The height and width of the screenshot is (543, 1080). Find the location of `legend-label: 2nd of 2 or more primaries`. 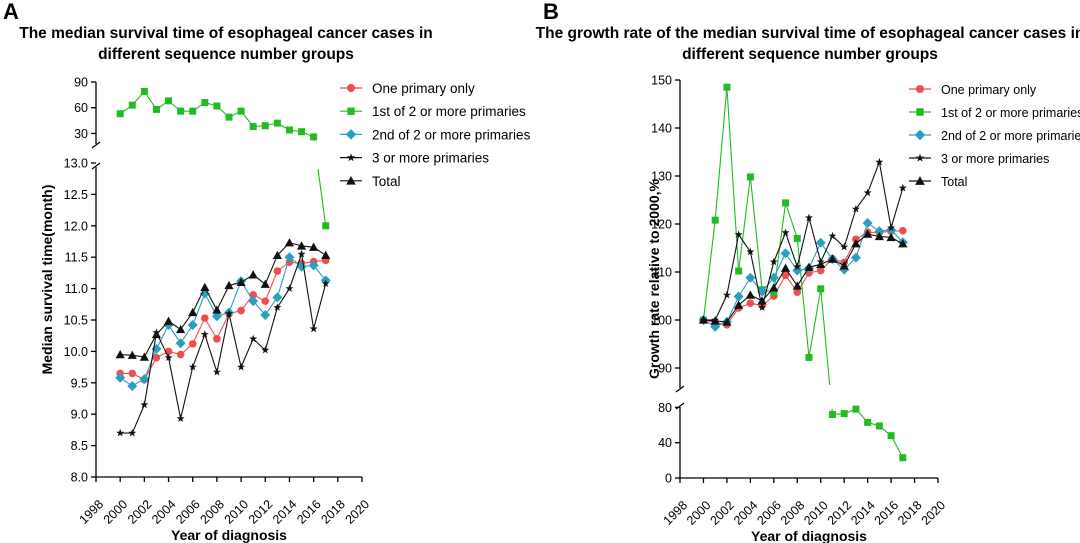

legend-label: 2nd of 2 or more primaries is located at coordinates (1010, 136).